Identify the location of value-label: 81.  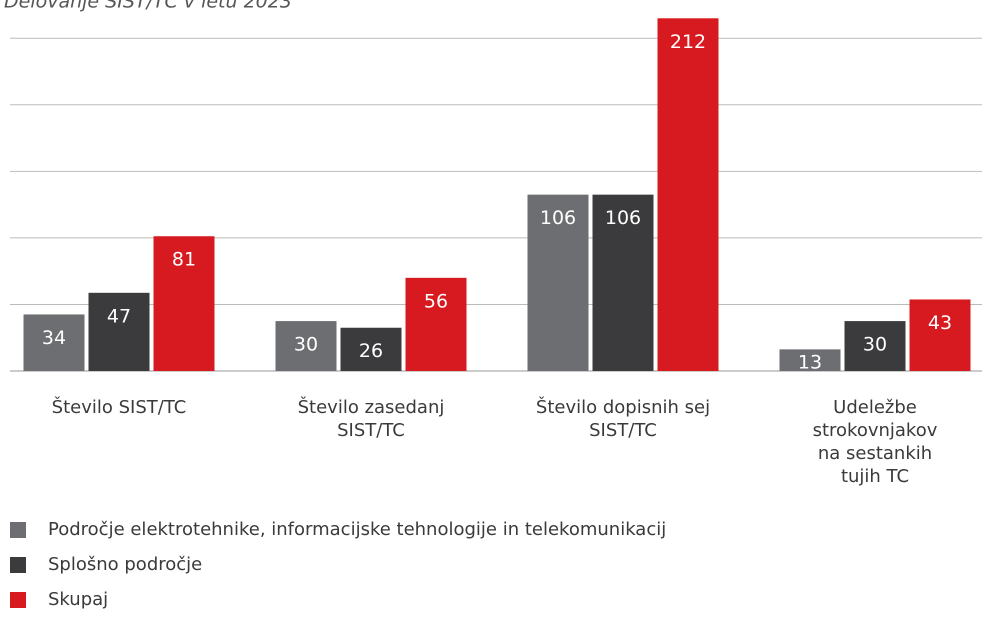
(184, 260).